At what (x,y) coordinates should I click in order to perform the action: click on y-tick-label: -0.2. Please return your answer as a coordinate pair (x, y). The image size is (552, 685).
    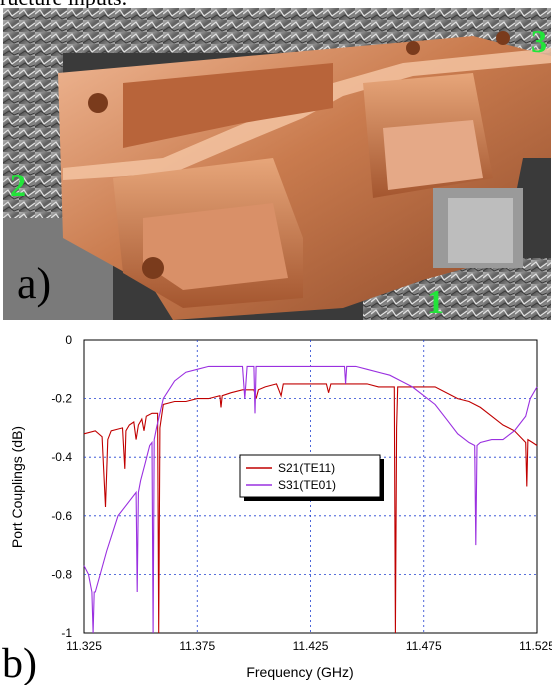
    Looking at the image, I should click on (61, 399).